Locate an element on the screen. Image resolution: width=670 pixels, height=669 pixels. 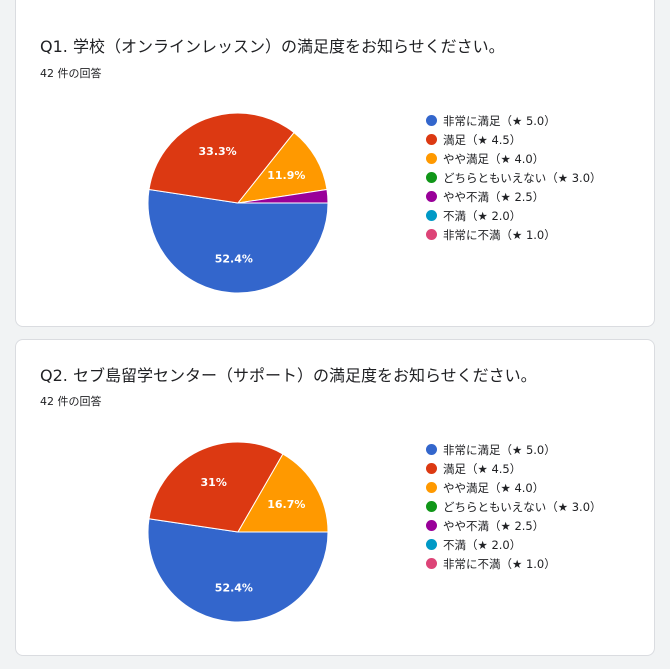
slice-data-label: 16.7% is located at coordinates (286, 504).